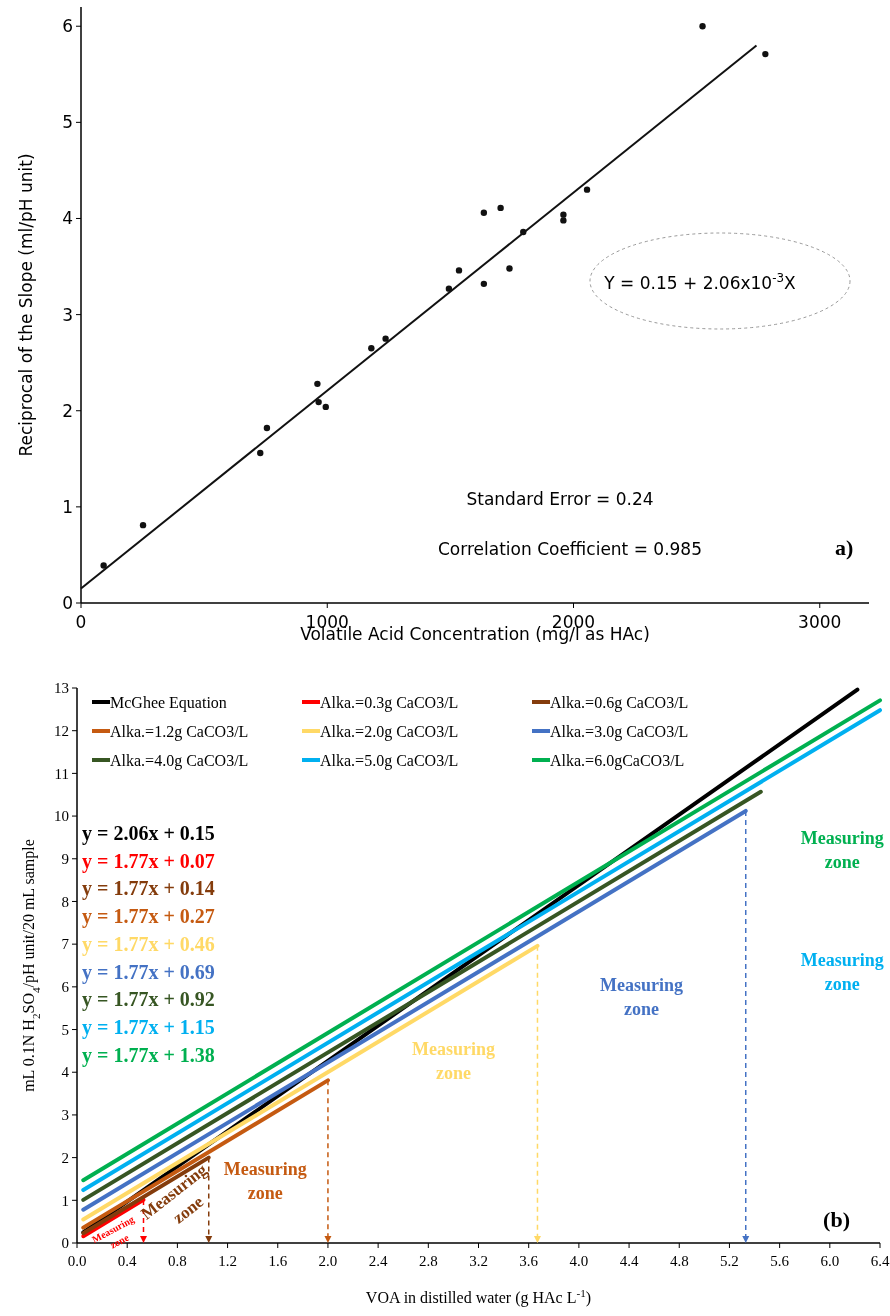 Image resolution: width=890 pixels, height=1316 pixels. Describe the element at coordinates (177, 1261) in the screenshot. I see `x-tick-label: 0.8` at that location.